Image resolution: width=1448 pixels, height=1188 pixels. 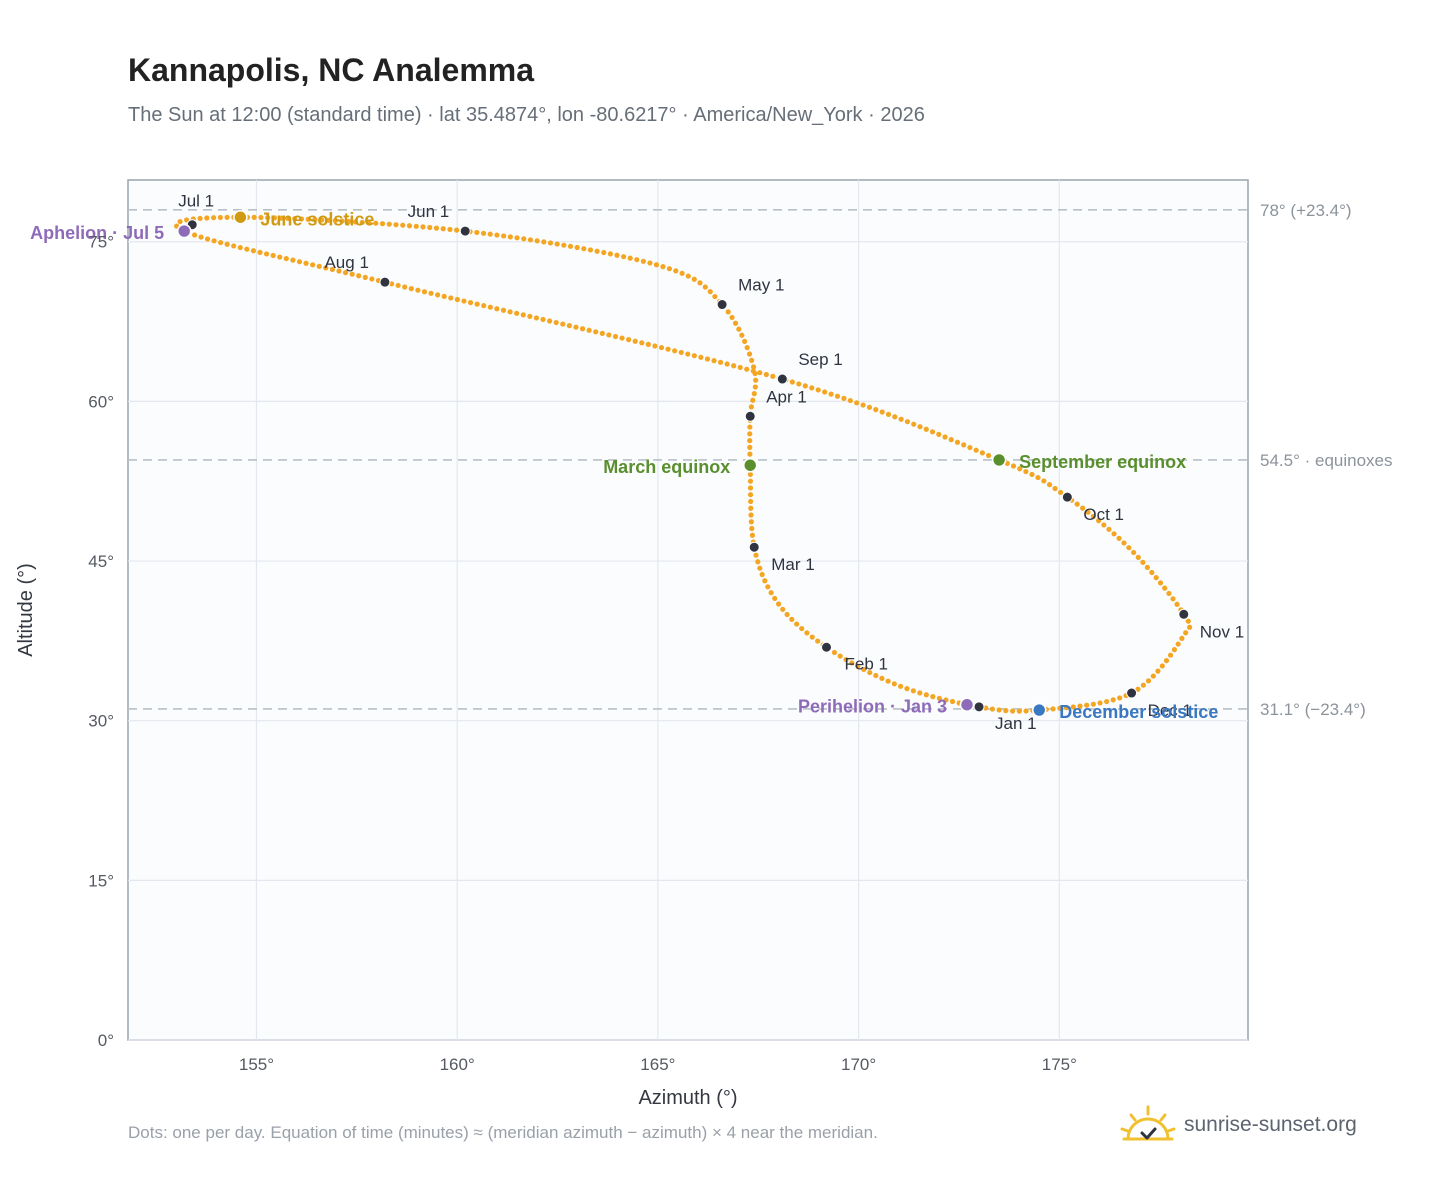 What do you see at coordinates (967, 705) in the screenshot?
I see `event-marker` at bounding box center [967, 705].